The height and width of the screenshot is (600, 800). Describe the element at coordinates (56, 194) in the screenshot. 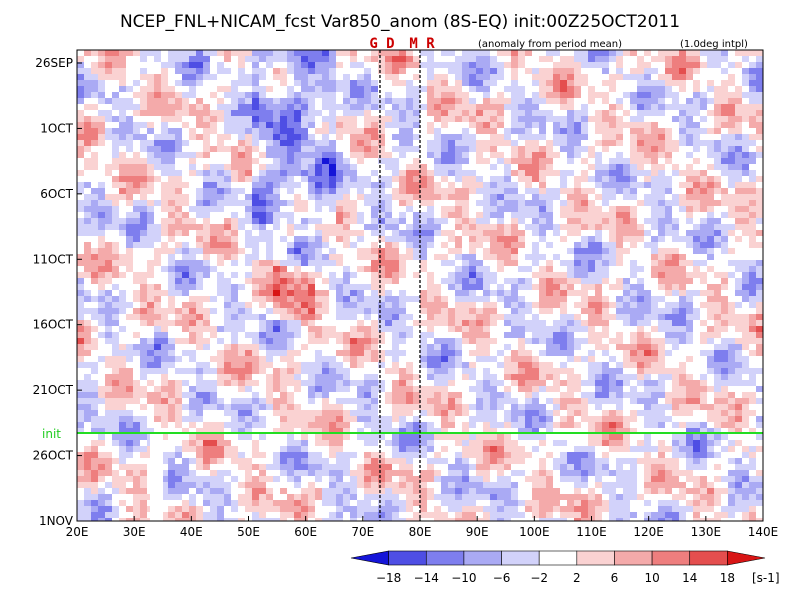

I see `y-tick-label: 6OCT` at that location.